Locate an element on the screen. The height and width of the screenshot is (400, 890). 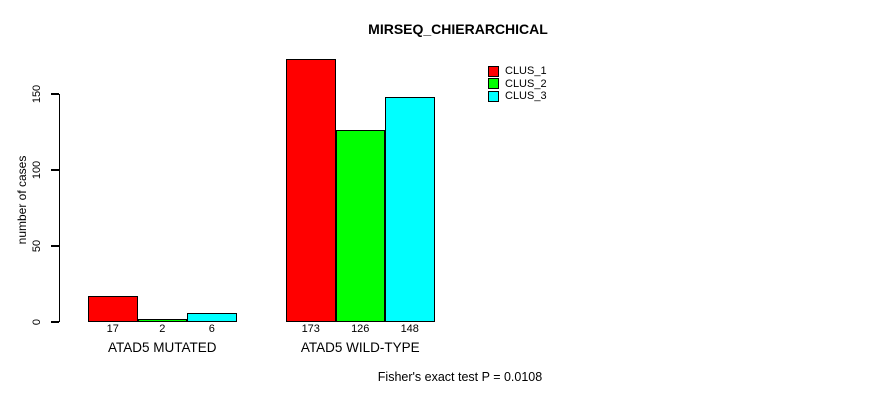
bar-value-label: 126 is located at coordinates (360, 329).